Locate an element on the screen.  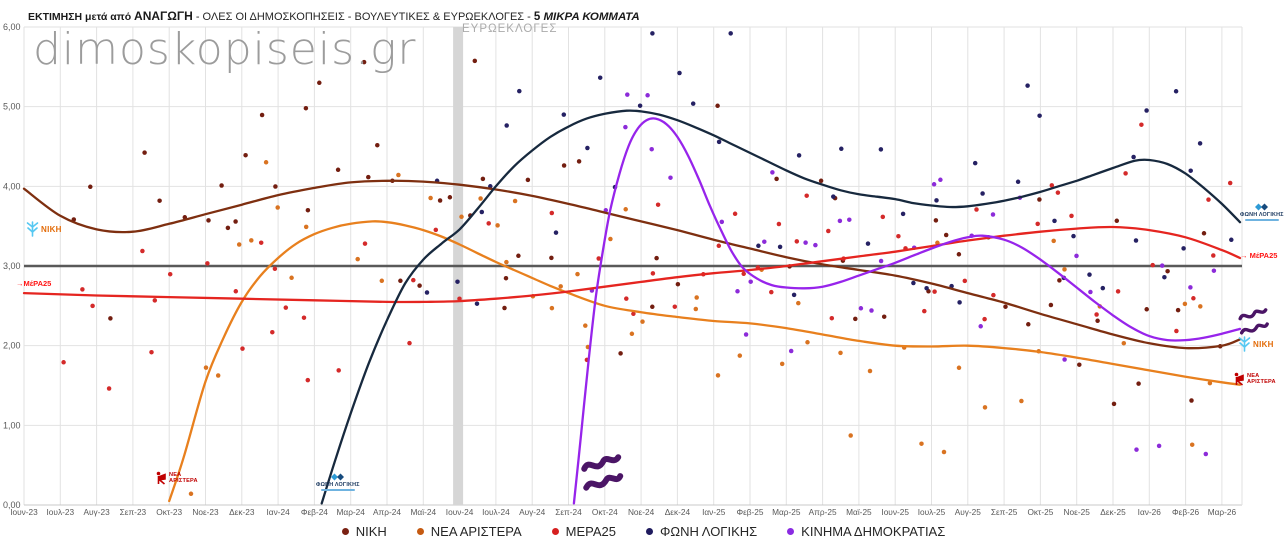
svg-text: Απρ-24 is located at coordinates (387, 512).